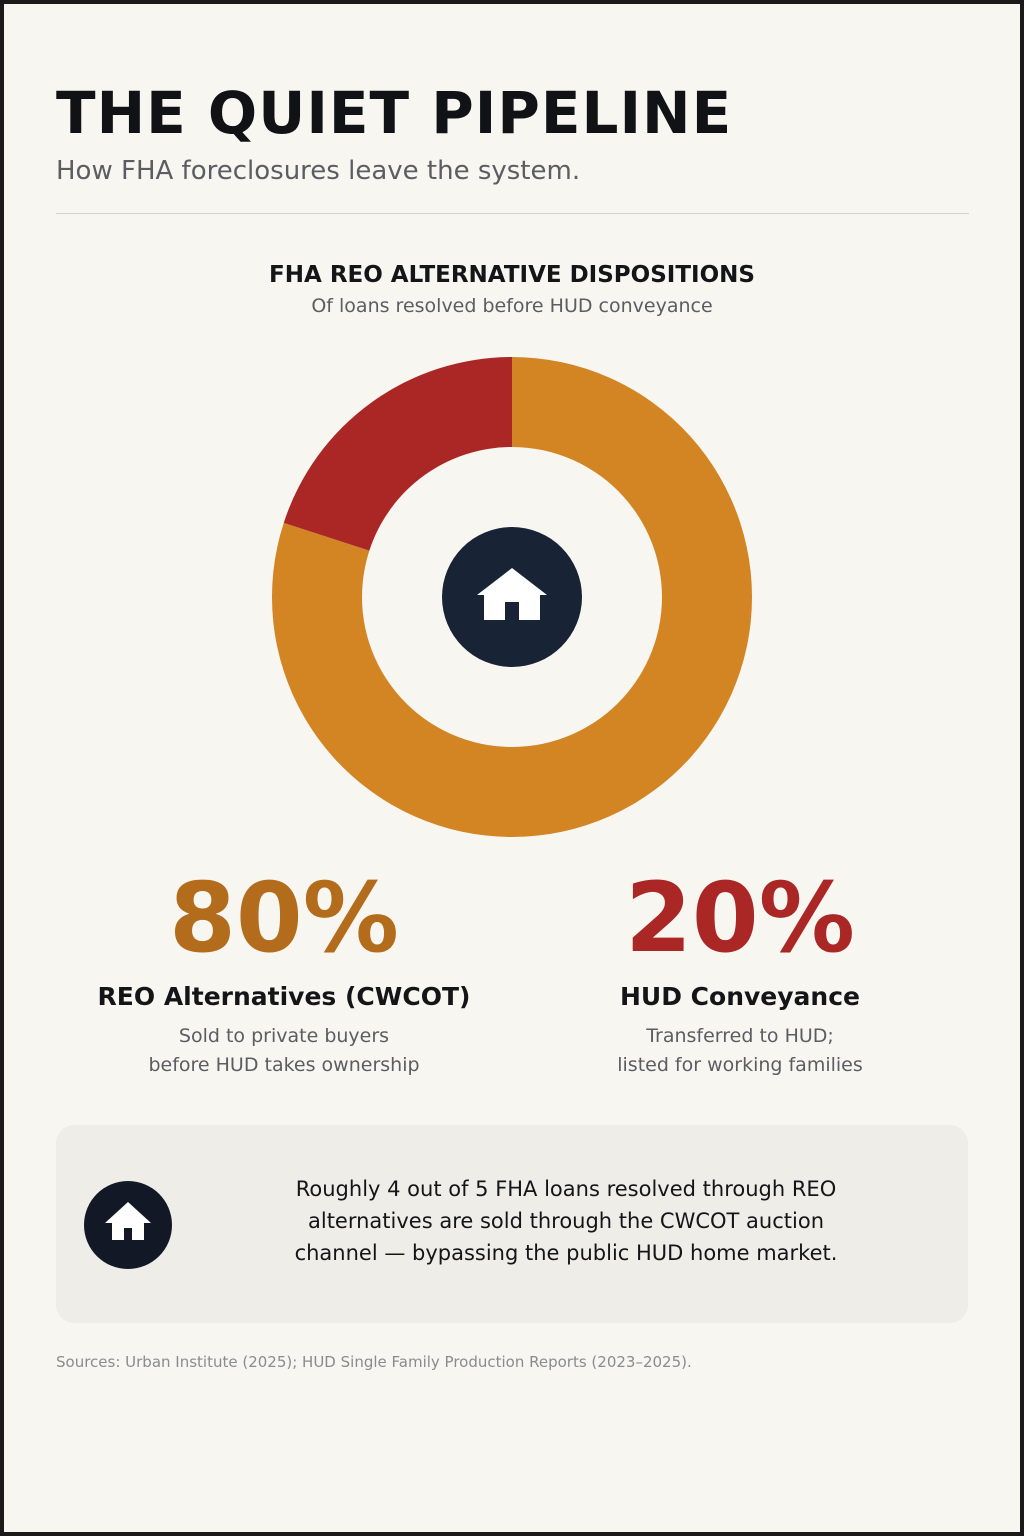 This screenshot has width=1024, height=1536. Describe the element at coordinates (284, 1036) in the screenshot. I see `stat-description-line: Sold to private buyers` at that location.